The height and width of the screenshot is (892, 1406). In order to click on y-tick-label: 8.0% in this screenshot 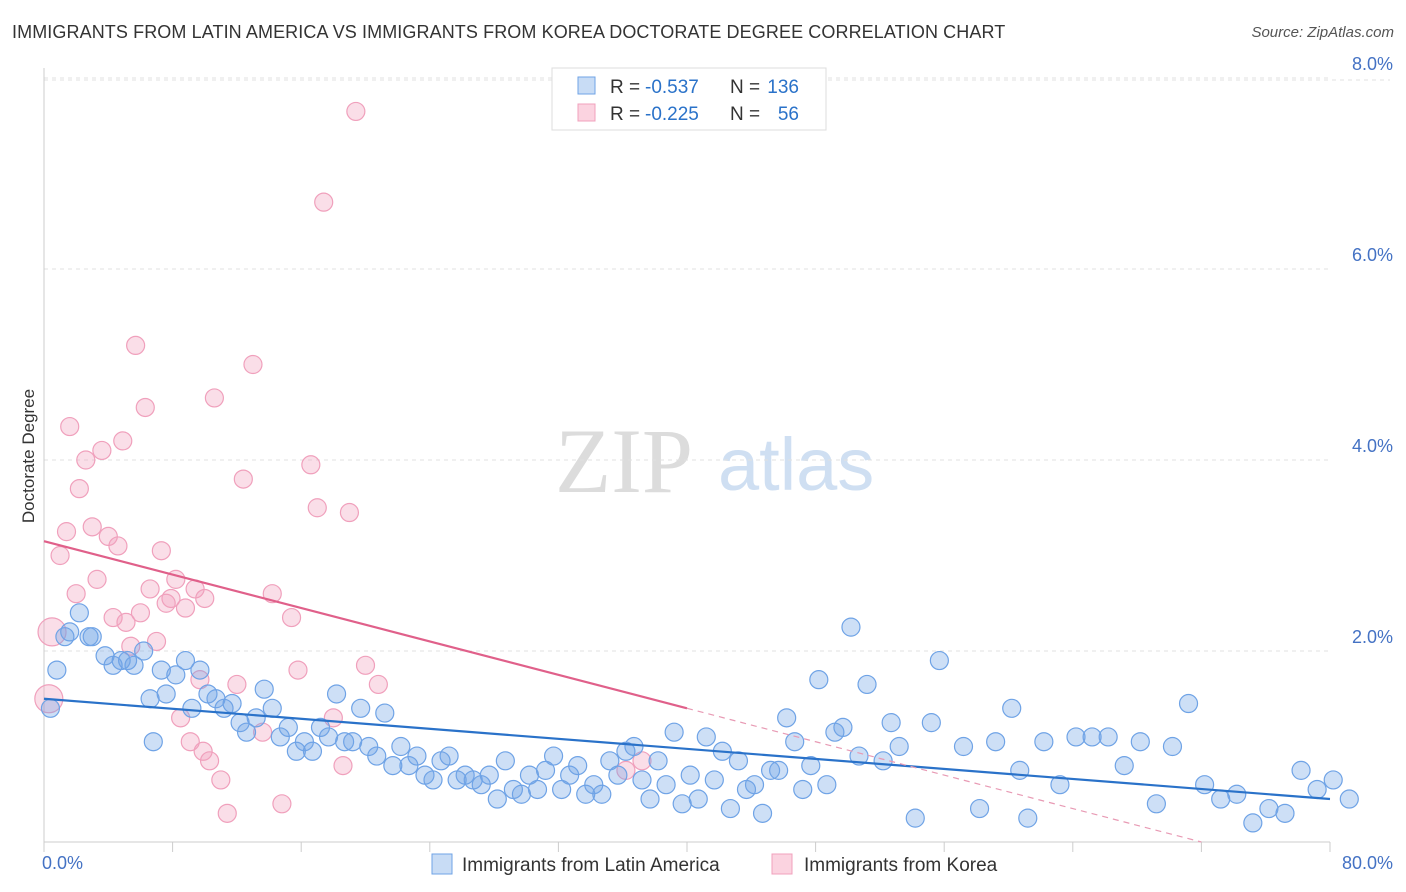, I will do `click(1372, 64)`.